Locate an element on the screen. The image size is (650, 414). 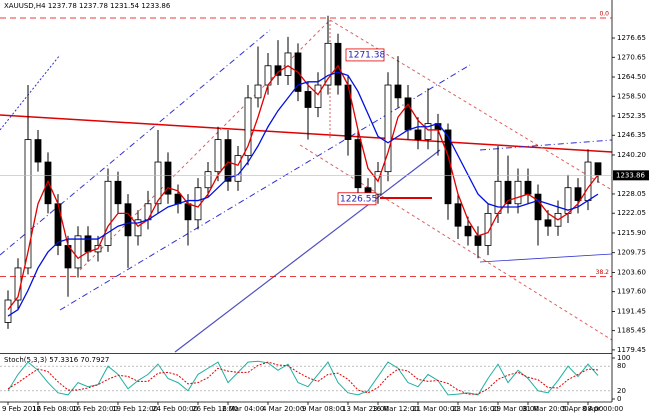
y-tick-label: 1215.90 is located at coordinates (631, 233).